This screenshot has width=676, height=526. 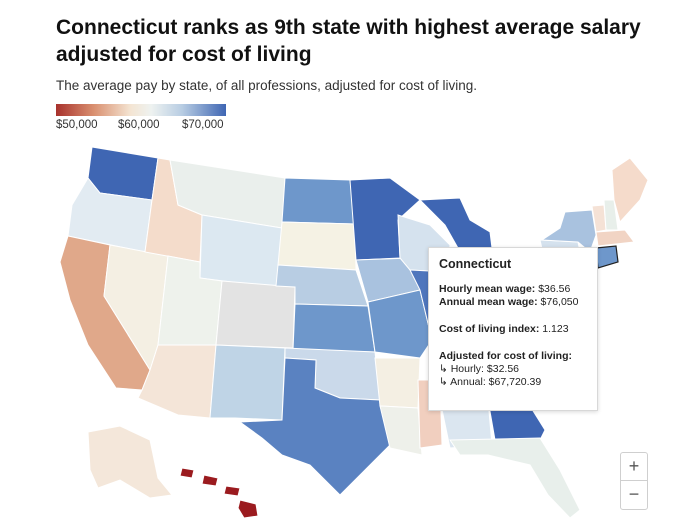 What do you see at coordinates (397, 383) in the screenshot?
I see `state-arkansas` at bounding box center [397, 383].